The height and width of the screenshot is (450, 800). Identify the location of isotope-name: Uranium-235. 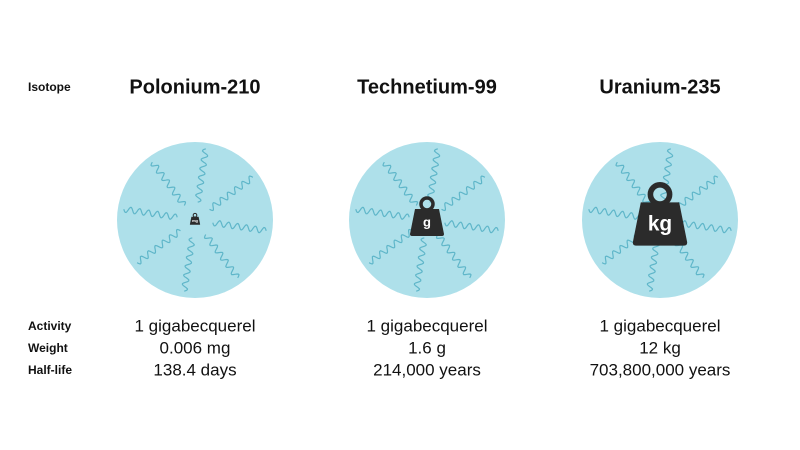
(659, 87).